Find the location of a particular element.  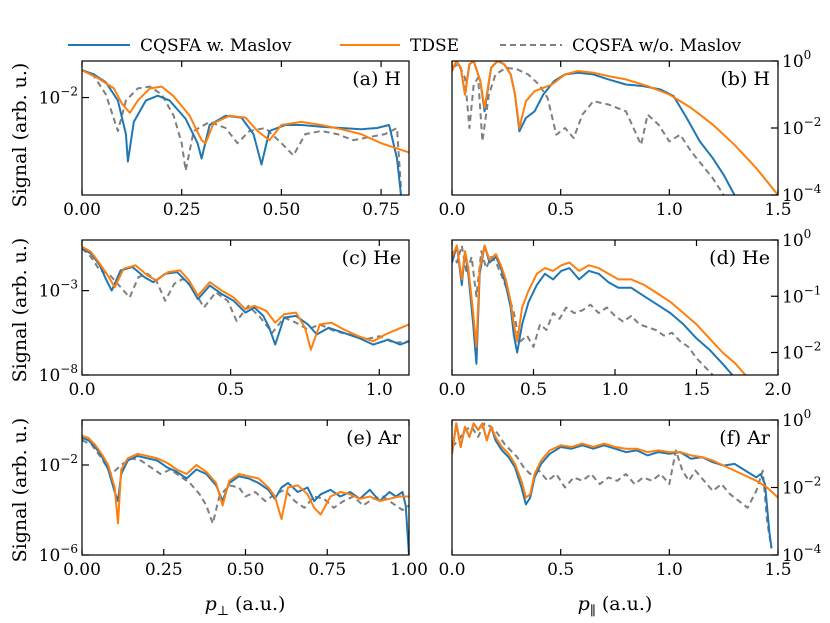

y-axis-label-row-1: Signal (arb. u.) is located at coordinates (20, 135).